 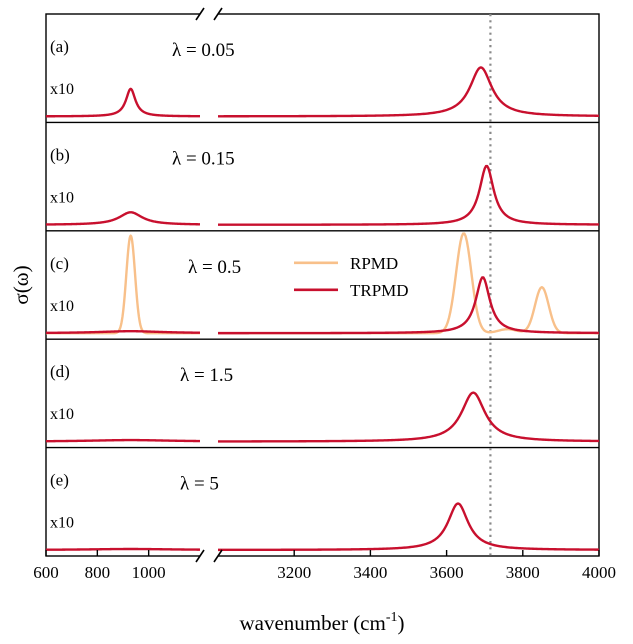 What do you see at coordinates (199, 484) in the screenshot?
I see `lambda-label: λ = 5` at bounding box center [199, 484].